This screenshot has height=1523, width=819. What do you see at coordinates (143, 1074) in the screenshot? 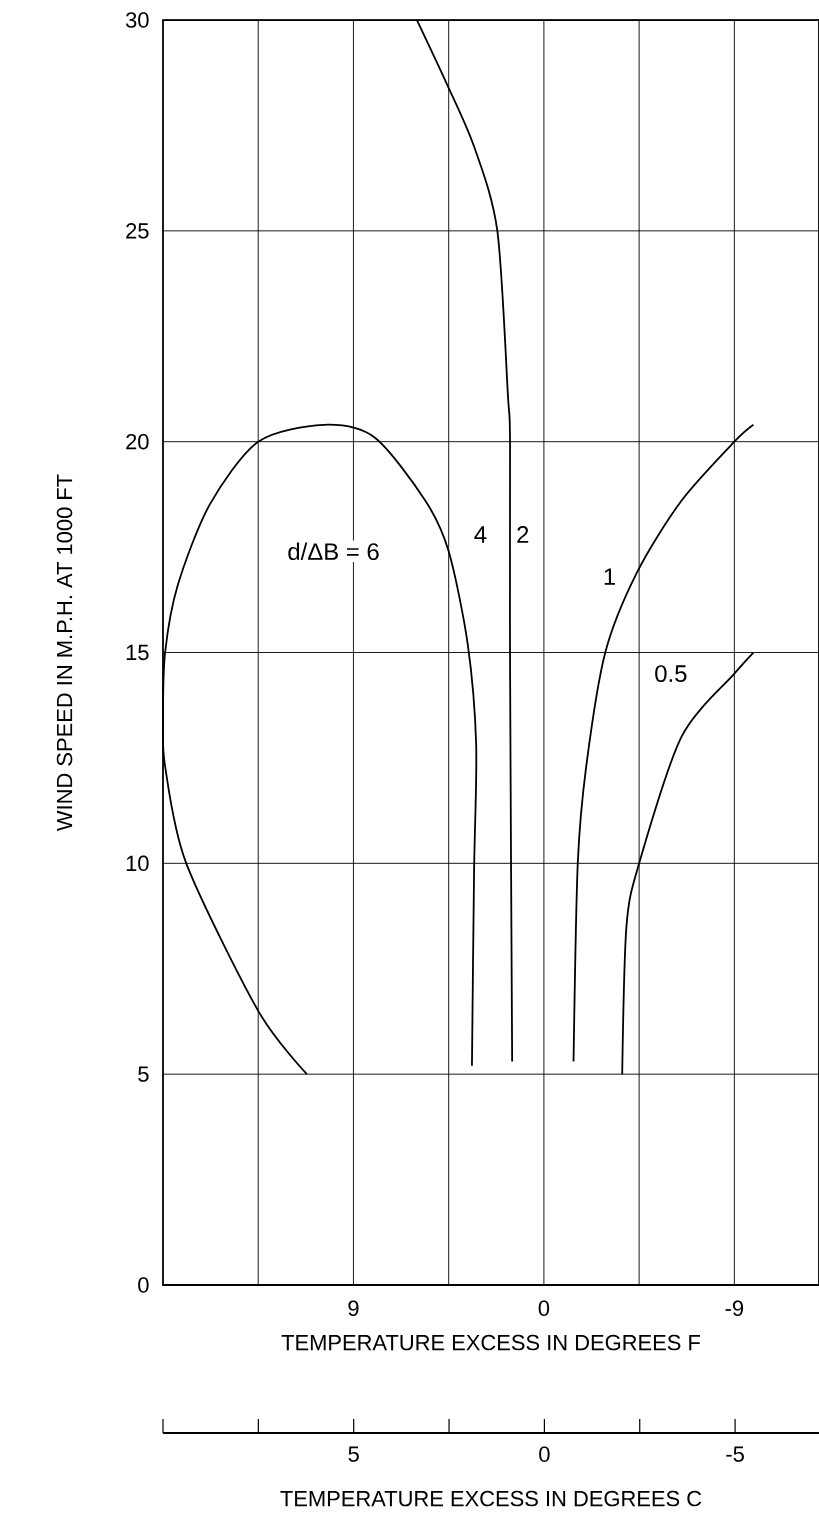
I see `y-tick-label: 5` at bounding box center [143, 1074].